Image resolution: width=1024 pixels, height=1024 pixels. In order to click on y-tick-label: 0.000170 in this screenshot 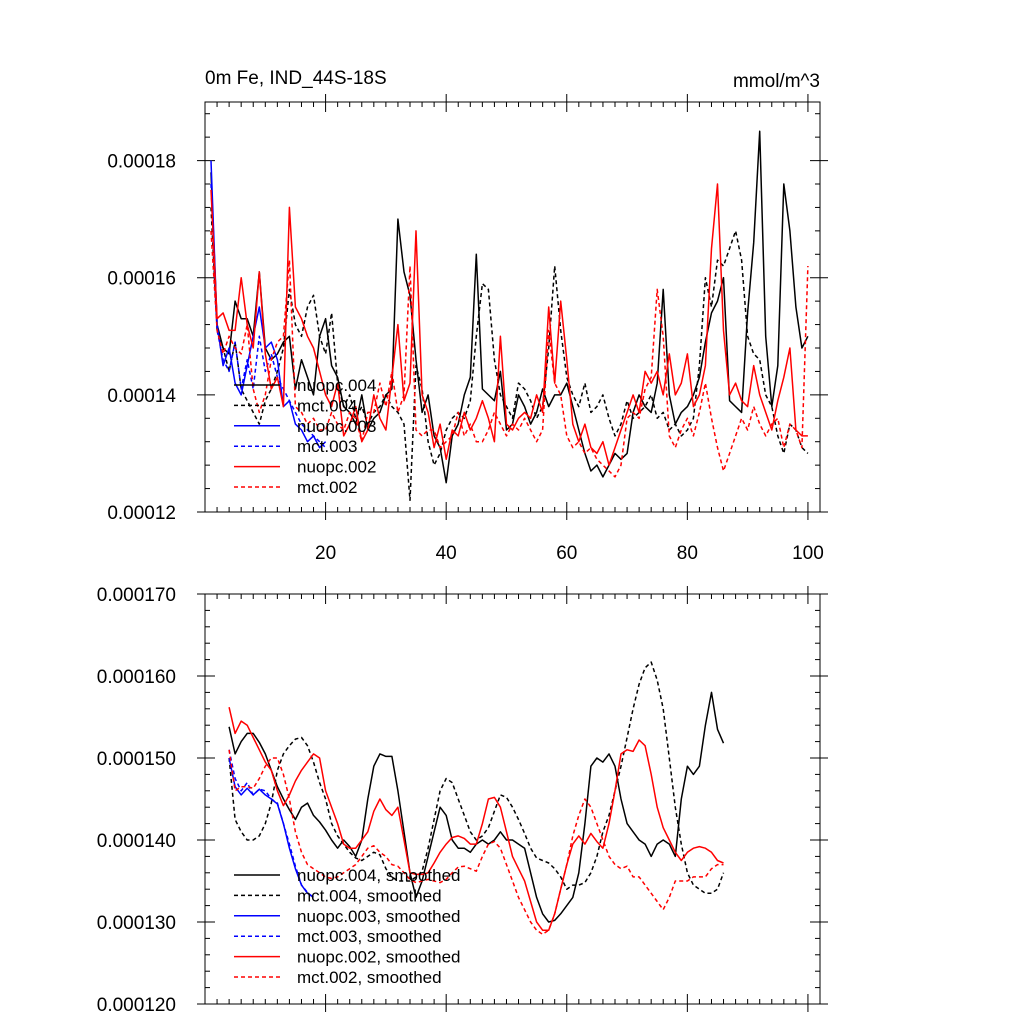, I will do `click(136, 595)`.